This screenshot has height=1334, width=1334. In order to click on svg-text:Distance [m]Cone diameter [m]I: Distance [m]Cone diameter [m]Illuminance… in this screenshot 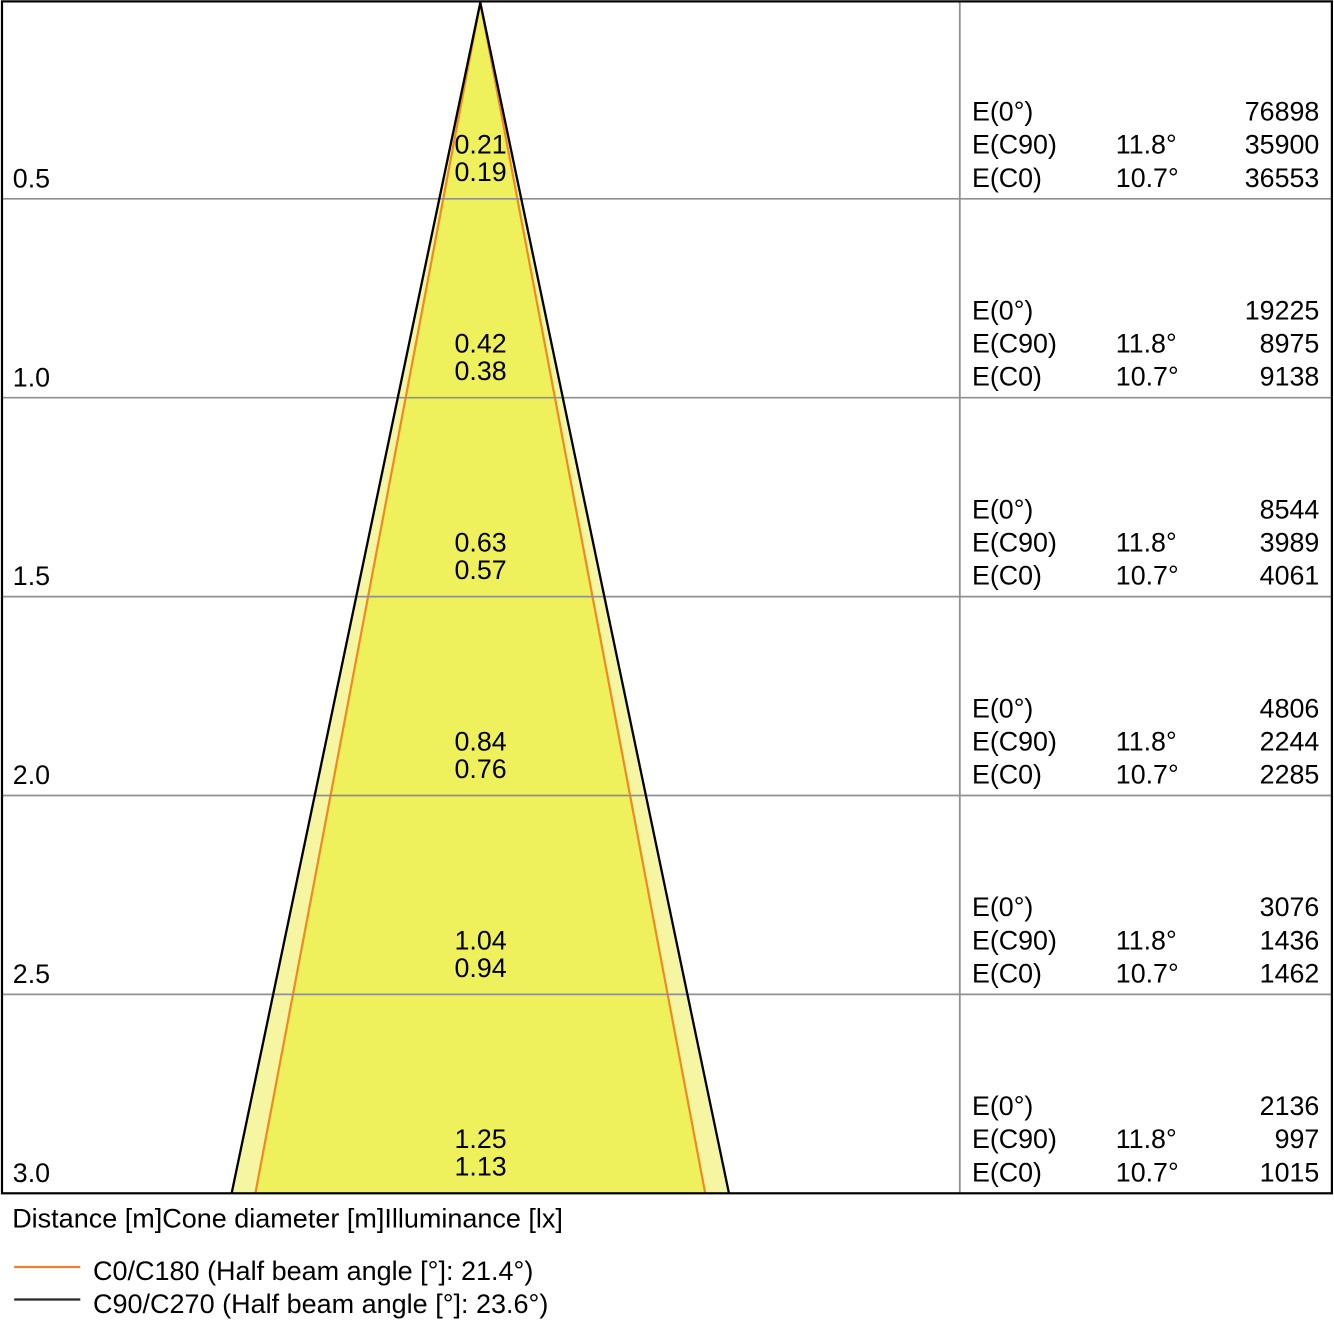, I will do `click(287, 1219)`.